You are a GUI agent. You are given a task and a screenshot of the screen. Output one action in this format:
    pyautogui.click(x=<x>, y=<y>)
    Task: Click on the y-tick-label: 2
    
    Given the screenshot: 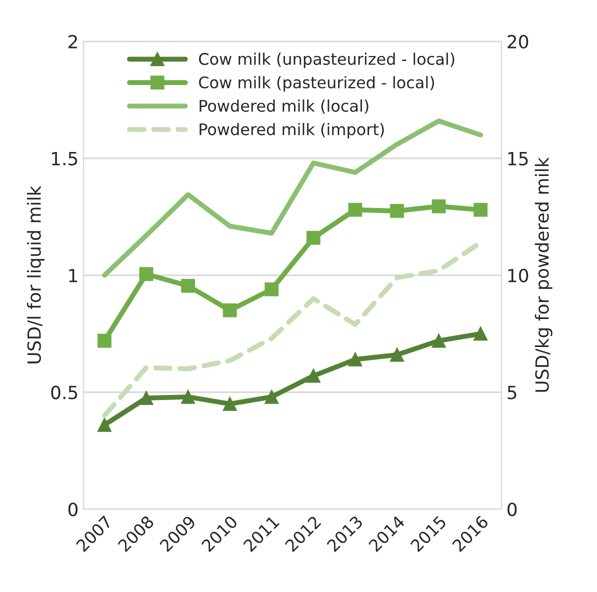 What is the action you would take?
    pyautogui.click(x=72, y=41)
    